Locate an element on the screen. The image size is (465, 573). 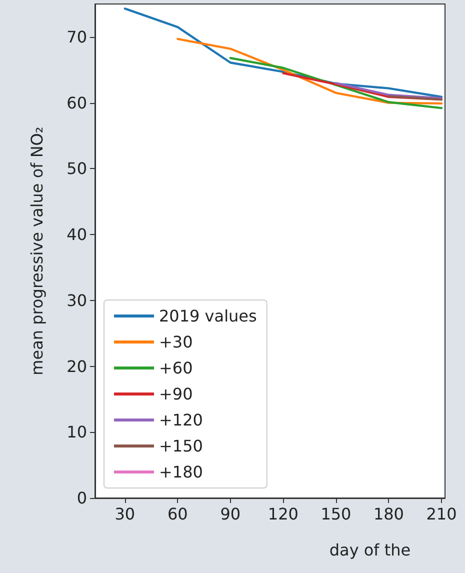
y-tick-label: 20 is located at coordinates (76, 366).